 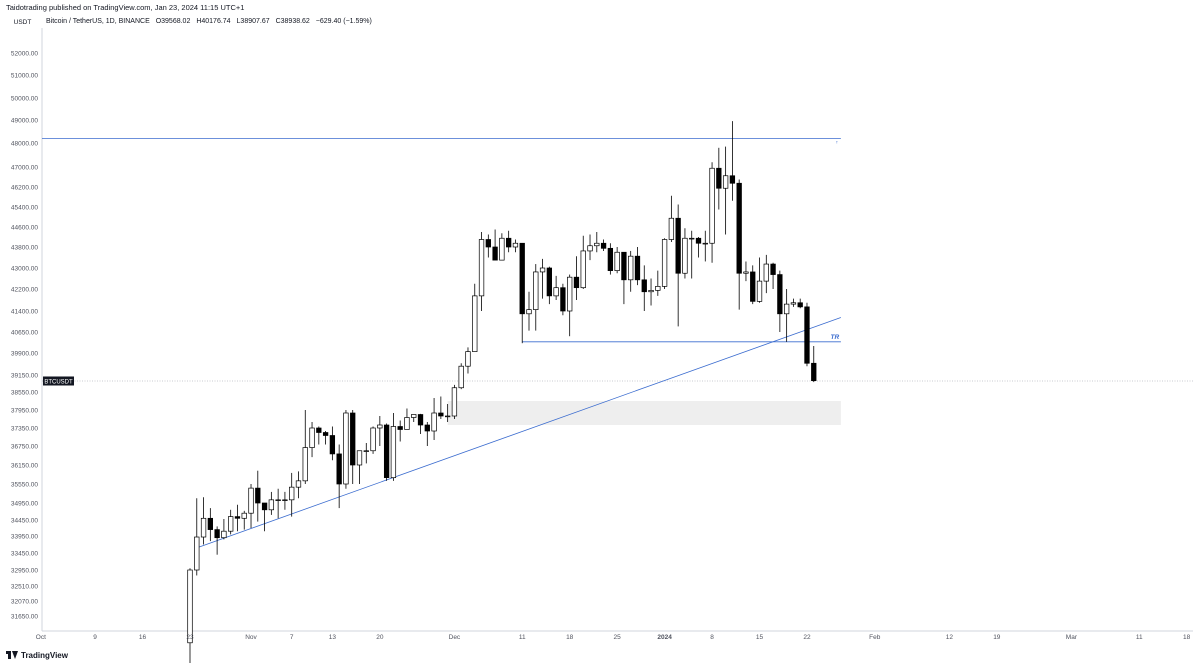 I want to click on time-tick-label: 23, so click(x=190, y=637).